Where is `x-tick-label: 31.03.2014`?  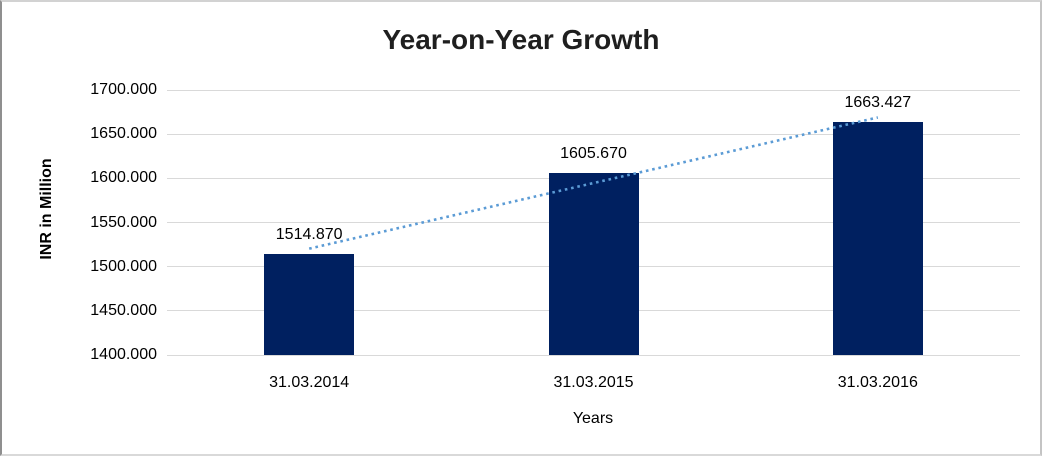
x-tick-label: 31.03.2014 is located at coordinates (309, 382).